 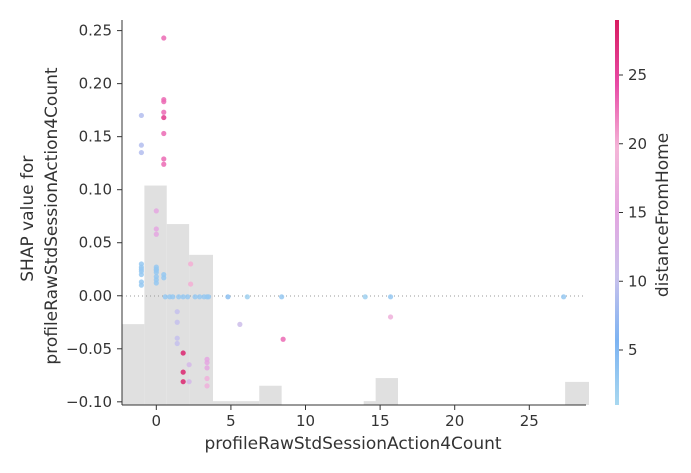 I want to click on x-tick-label: 25, so click(x=529, y=421).